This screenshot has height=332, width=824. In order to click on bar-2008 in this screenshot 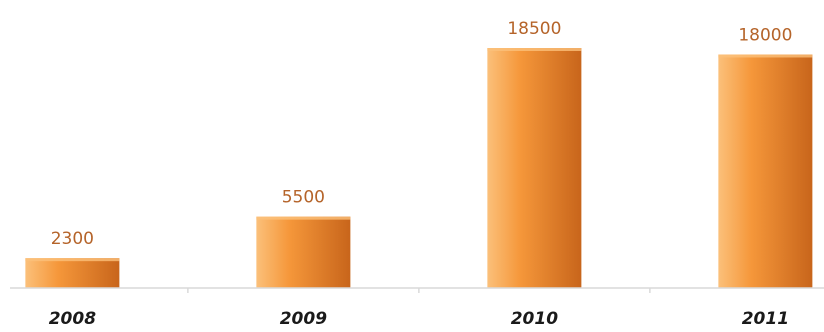, I will do `click(72, 273)`.